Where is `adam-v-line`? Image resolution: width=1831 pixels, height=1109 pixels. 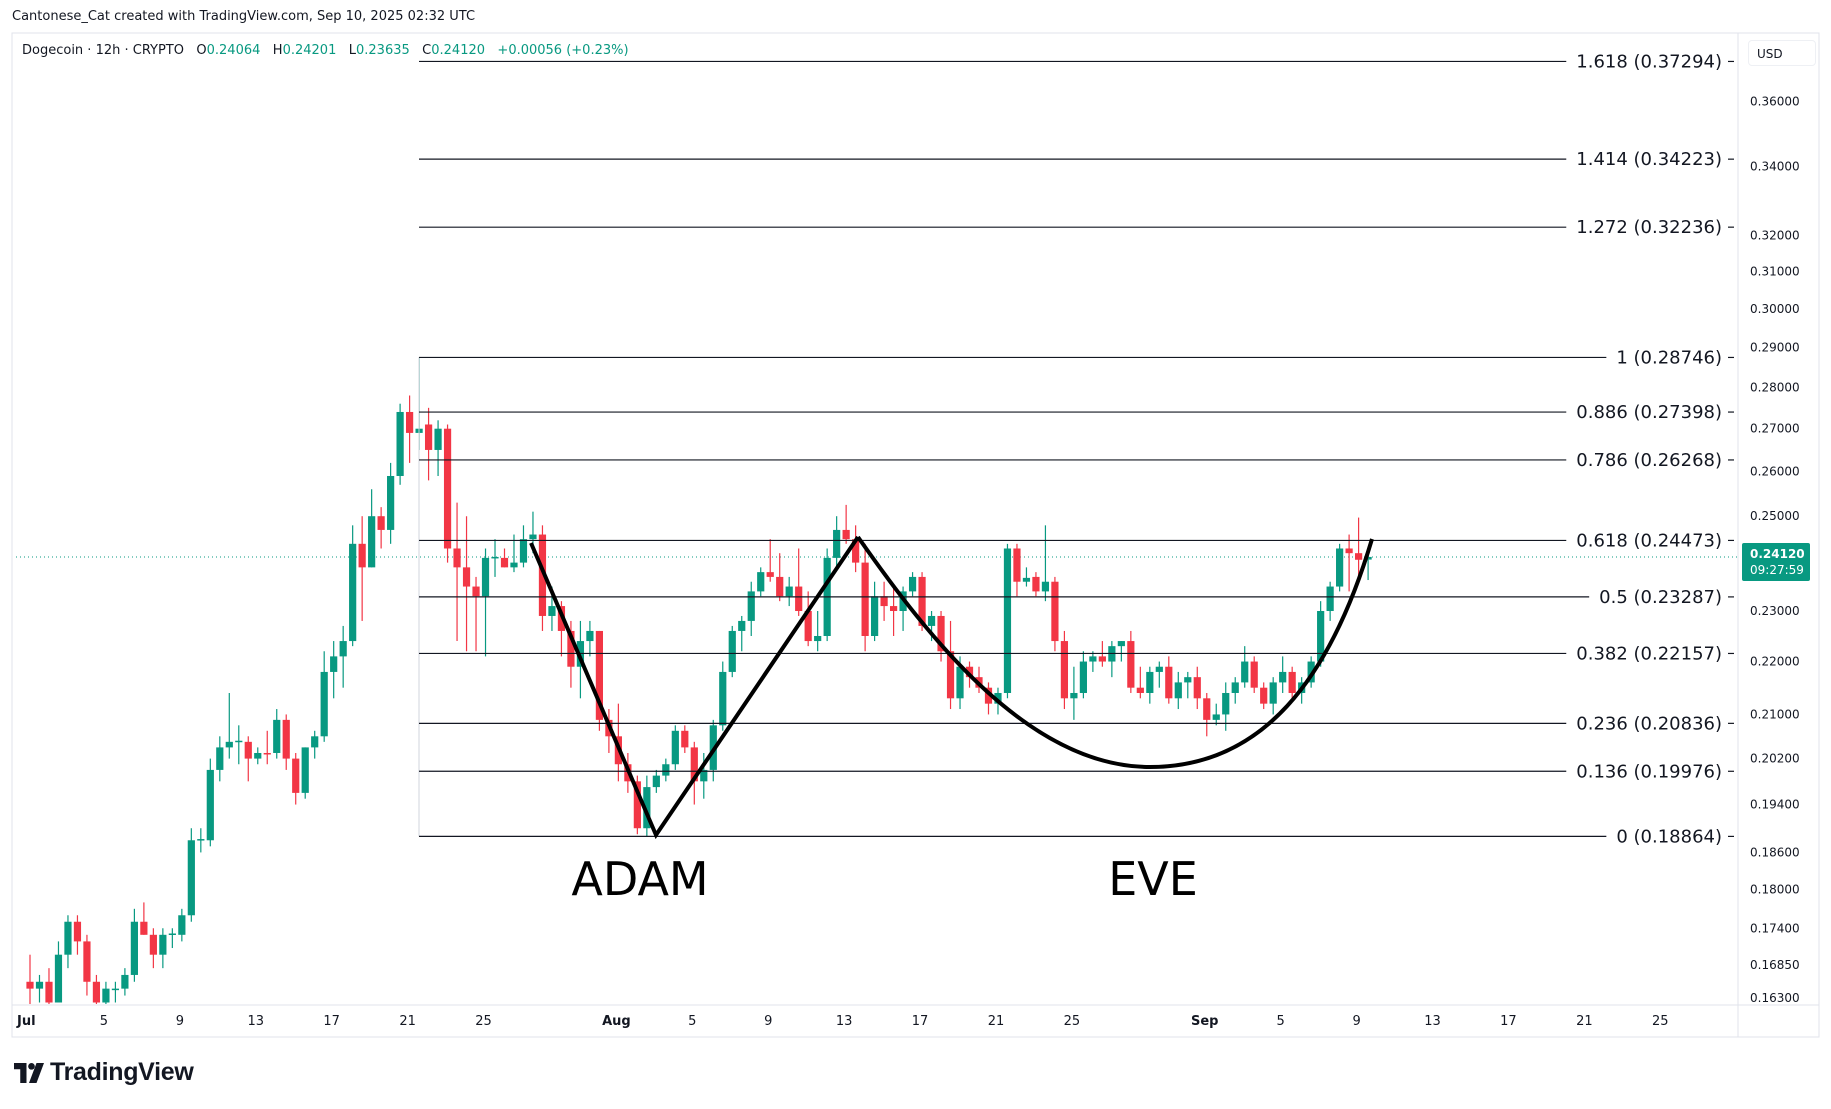 adam-v-line is located at coordinates (694, 687).